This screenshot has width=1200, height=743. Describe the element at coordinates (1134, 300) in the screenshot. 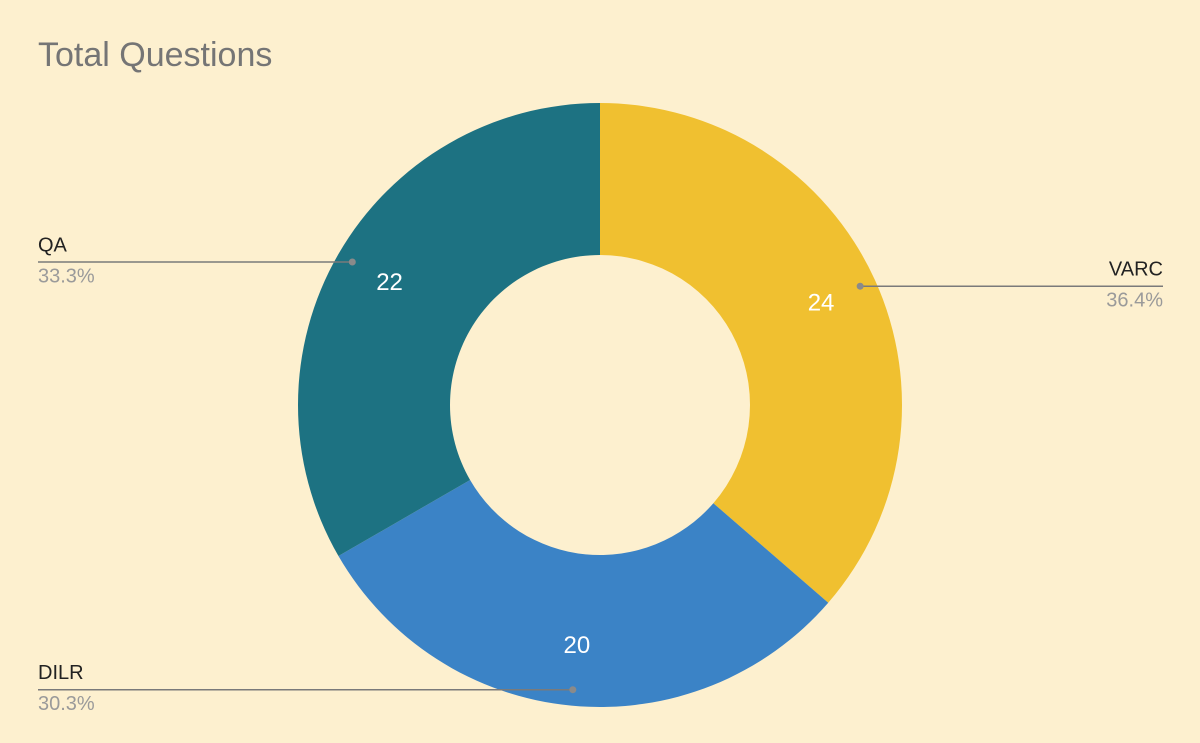

I see `slice-percent-label: 36.4%` at that location.